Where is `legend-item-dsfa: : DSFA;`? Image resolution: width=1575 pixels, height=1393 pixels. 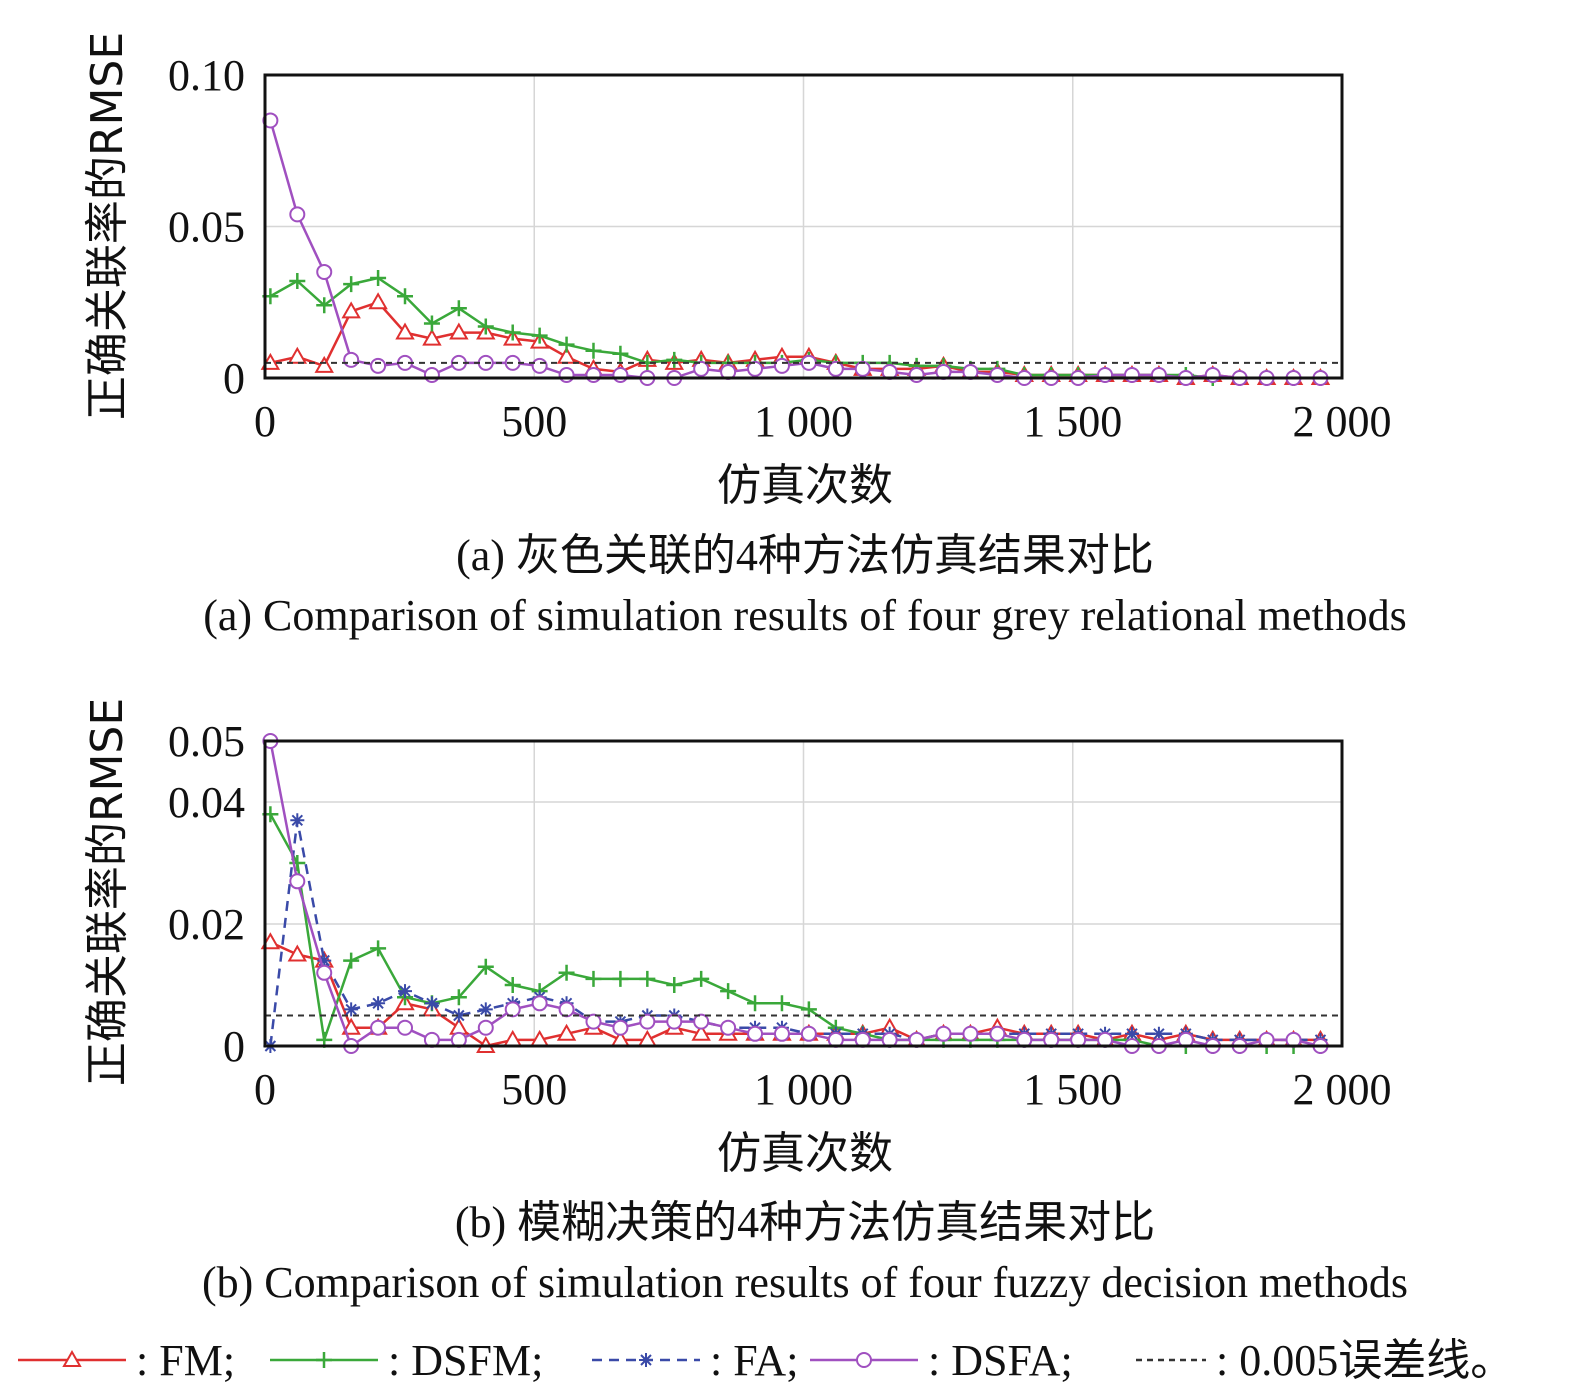
legend-item-dsfa: : DSFA; is located at coordinates (941, 1360).